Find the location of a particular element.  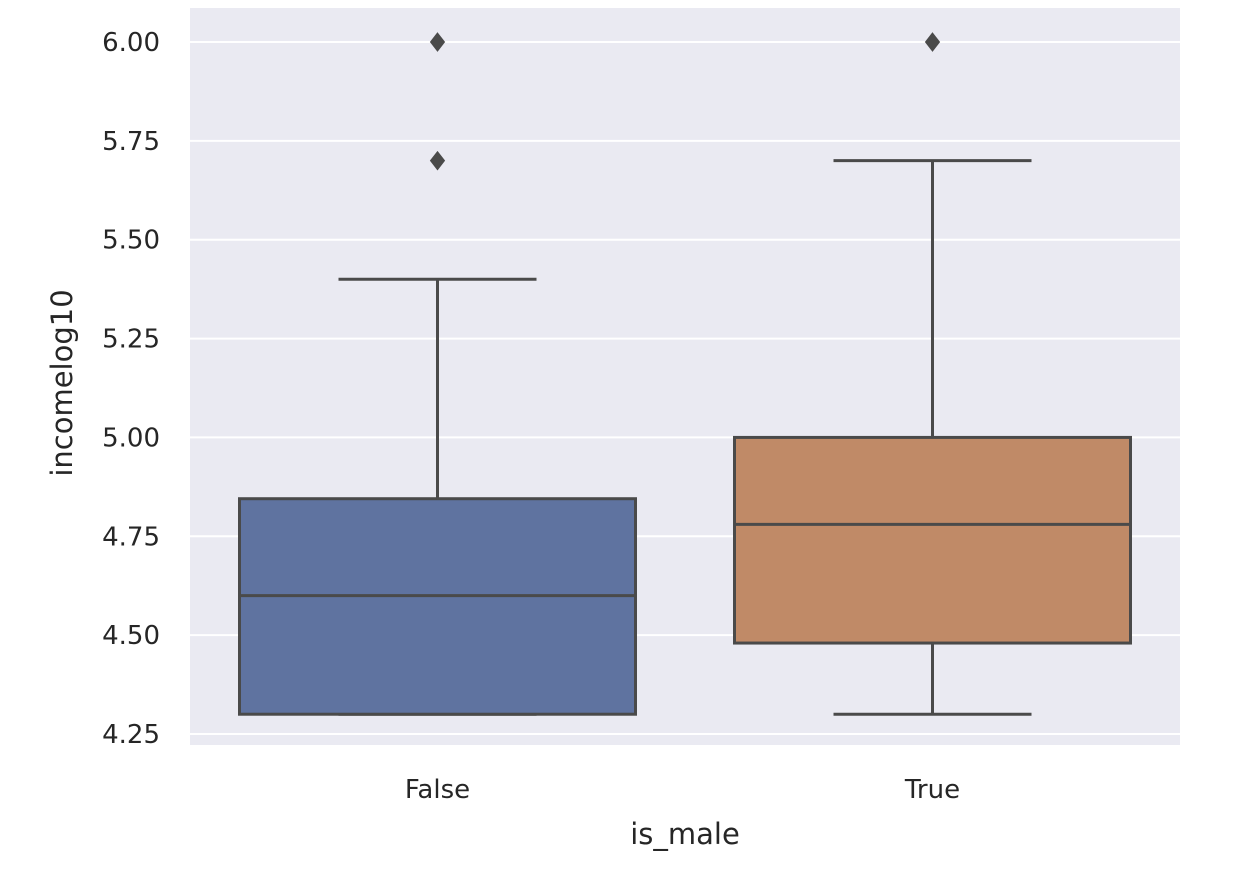

x-tick-label: True is located at coordinates (932, 790).